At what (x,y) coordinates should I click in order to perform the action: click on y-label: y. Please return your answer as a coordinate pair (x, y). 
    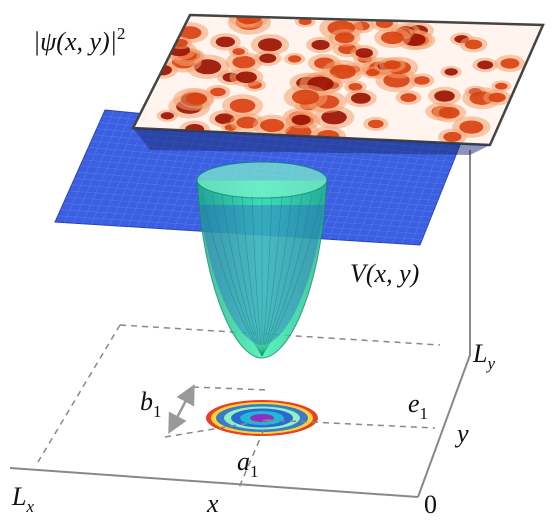
    Looking at the image, I should click on (461, 433).